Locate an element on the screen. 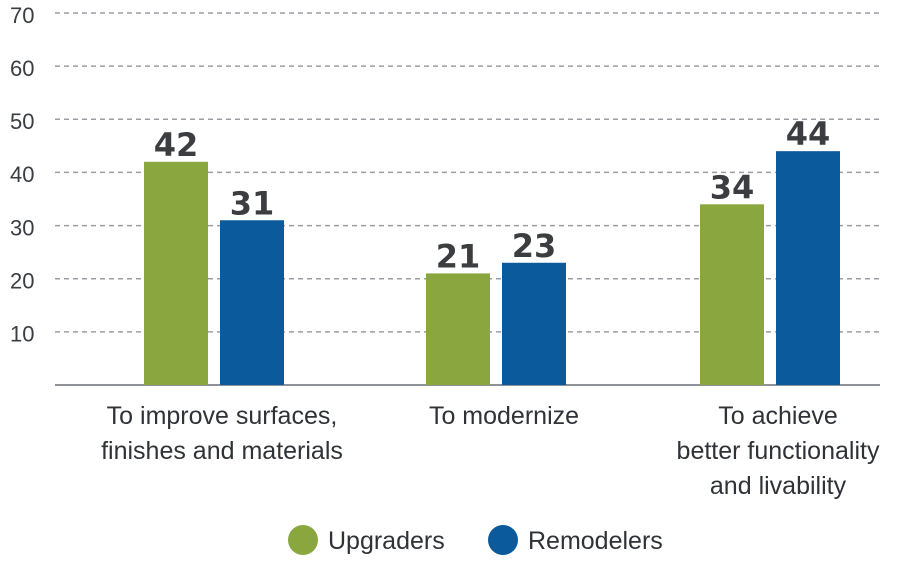 Image resolution: width=900 pixels, height=567 pixels. data-label: 31 is located at coordinates (252, 203).